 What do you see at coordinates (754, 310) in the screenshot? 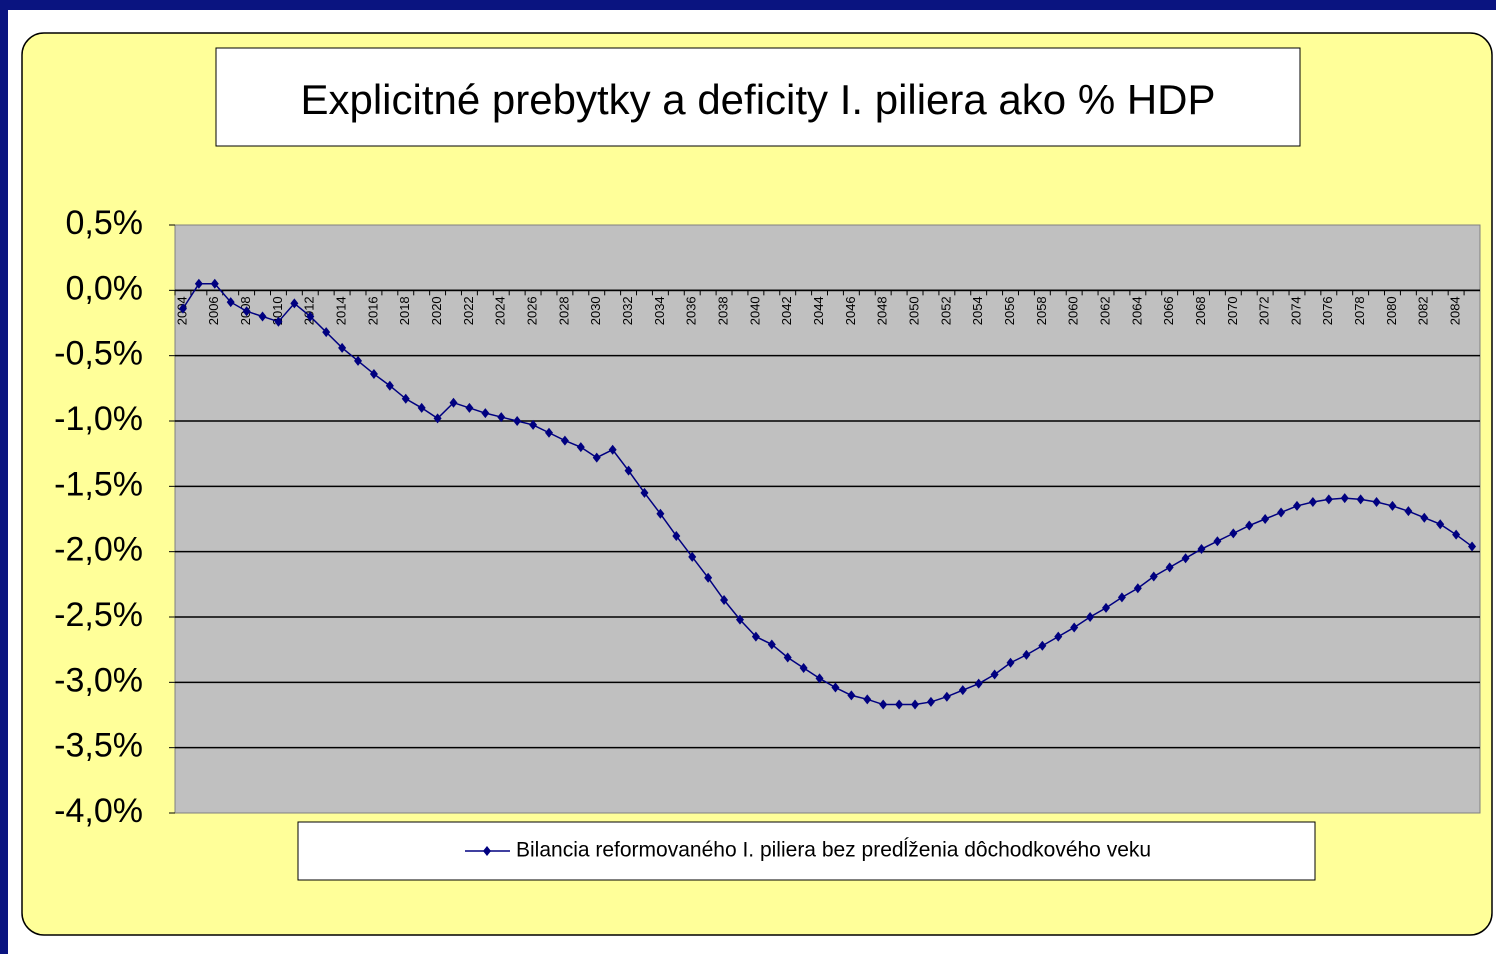
I see `x-tick-label: 2040` at bounding box center [754, 310].